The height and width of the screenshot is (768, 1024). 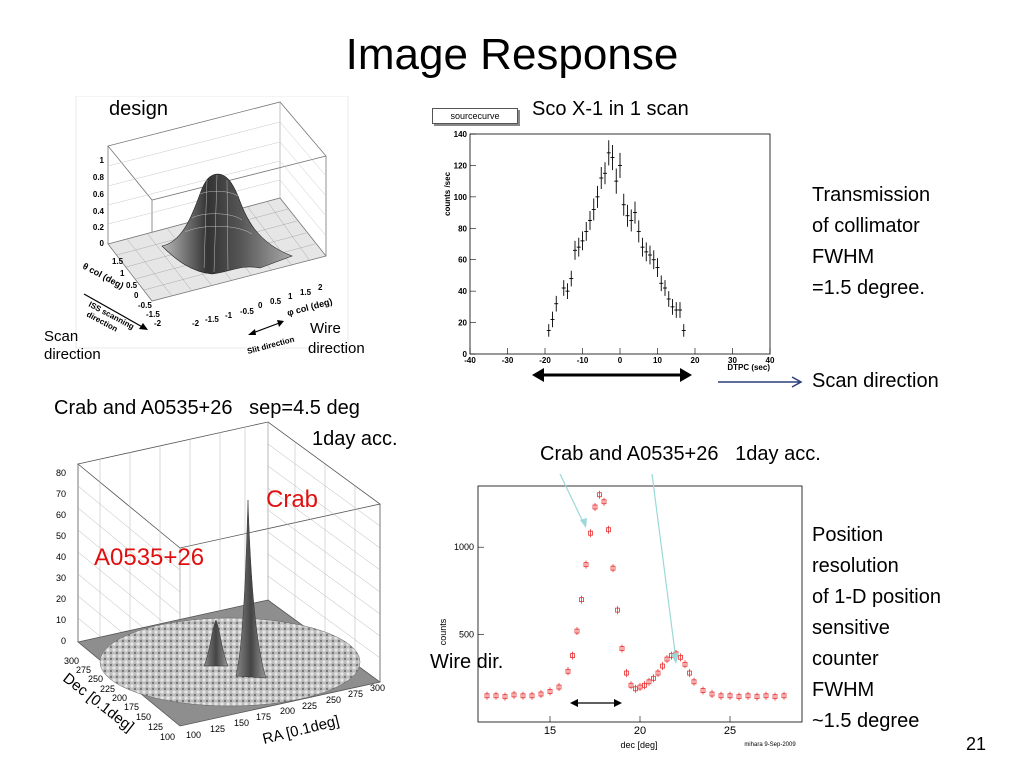 I want to click on z-tick: 30, so click(x=61, y=578).